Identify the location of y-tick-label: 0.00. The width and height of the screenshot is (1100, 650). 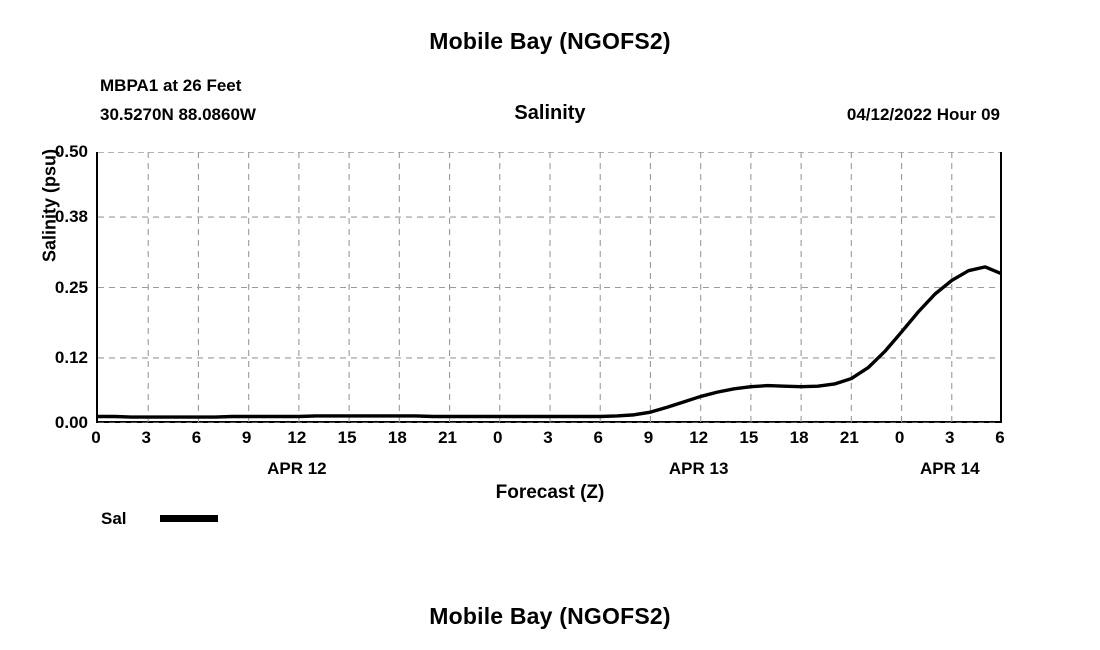
(71, 422).